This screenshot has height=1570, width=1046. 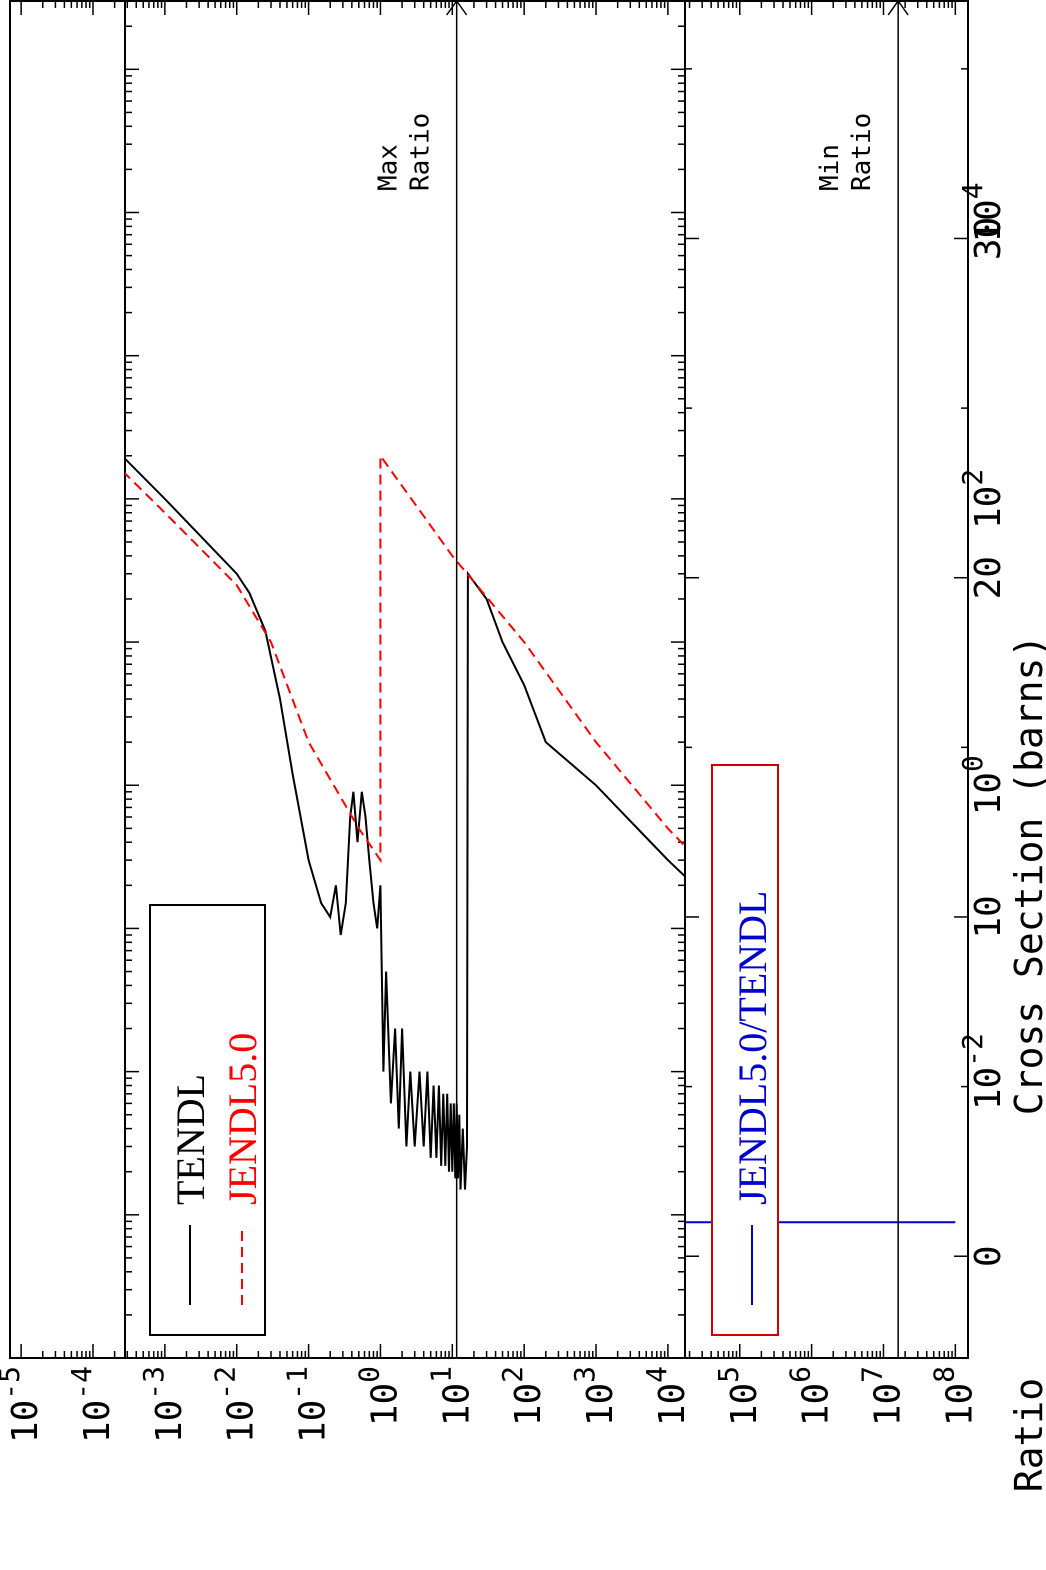 What do you see at coordinates (982, 1071) in the screenshot?
I see `y-tick-label: 10-2` at bounding box center [982, 1071].